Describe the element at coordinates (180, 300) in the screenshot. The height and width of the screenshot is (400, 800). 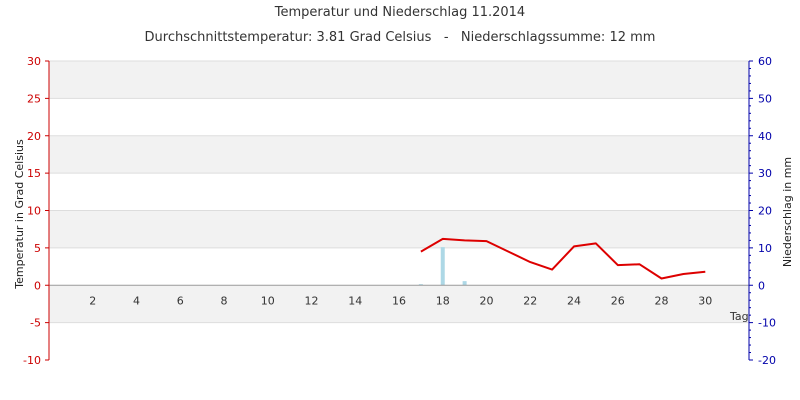
I see `x-tick-label: 6` at that location.